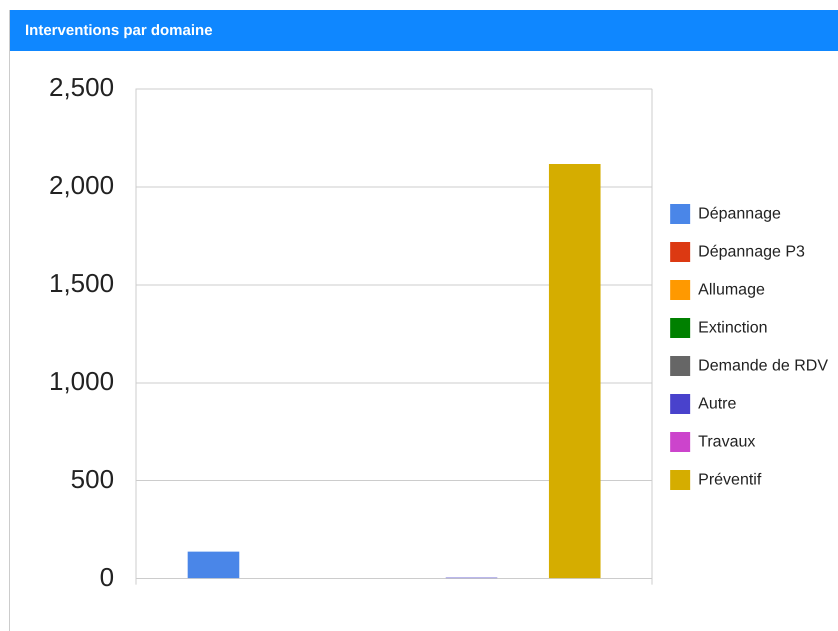 This screenshot has height=631, width=838. Describe the element at coordinates (752, 251) in the screenshot. I see `legend-label: Dépannage P3` at that location.